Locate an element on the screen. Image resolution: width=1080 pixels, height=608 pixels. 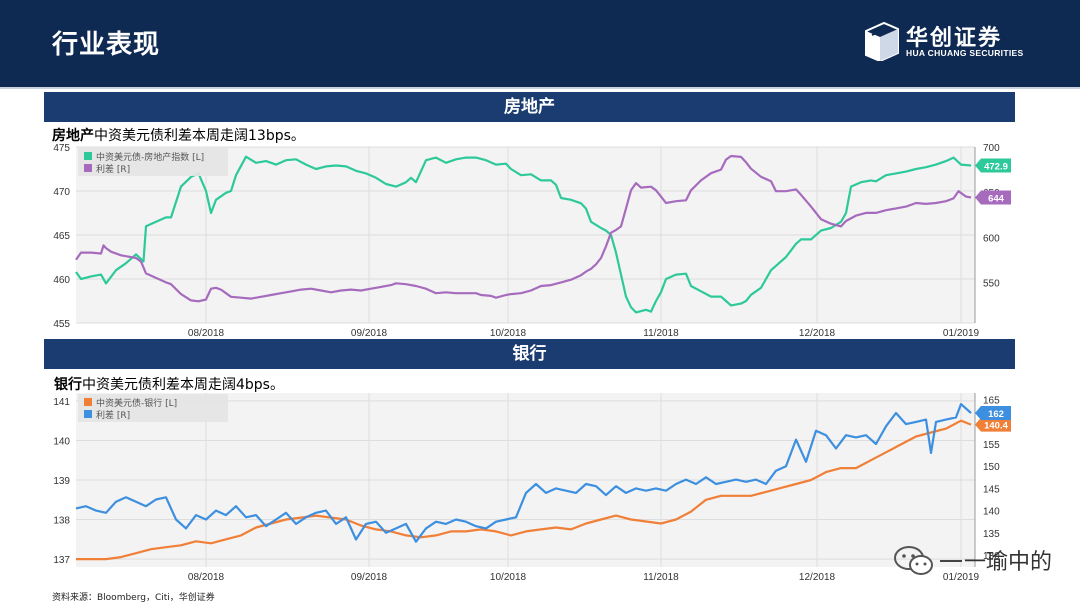
subtitle-text: 中资美元债利差本周走阔13bps。 is located at coordinates (199, 136).